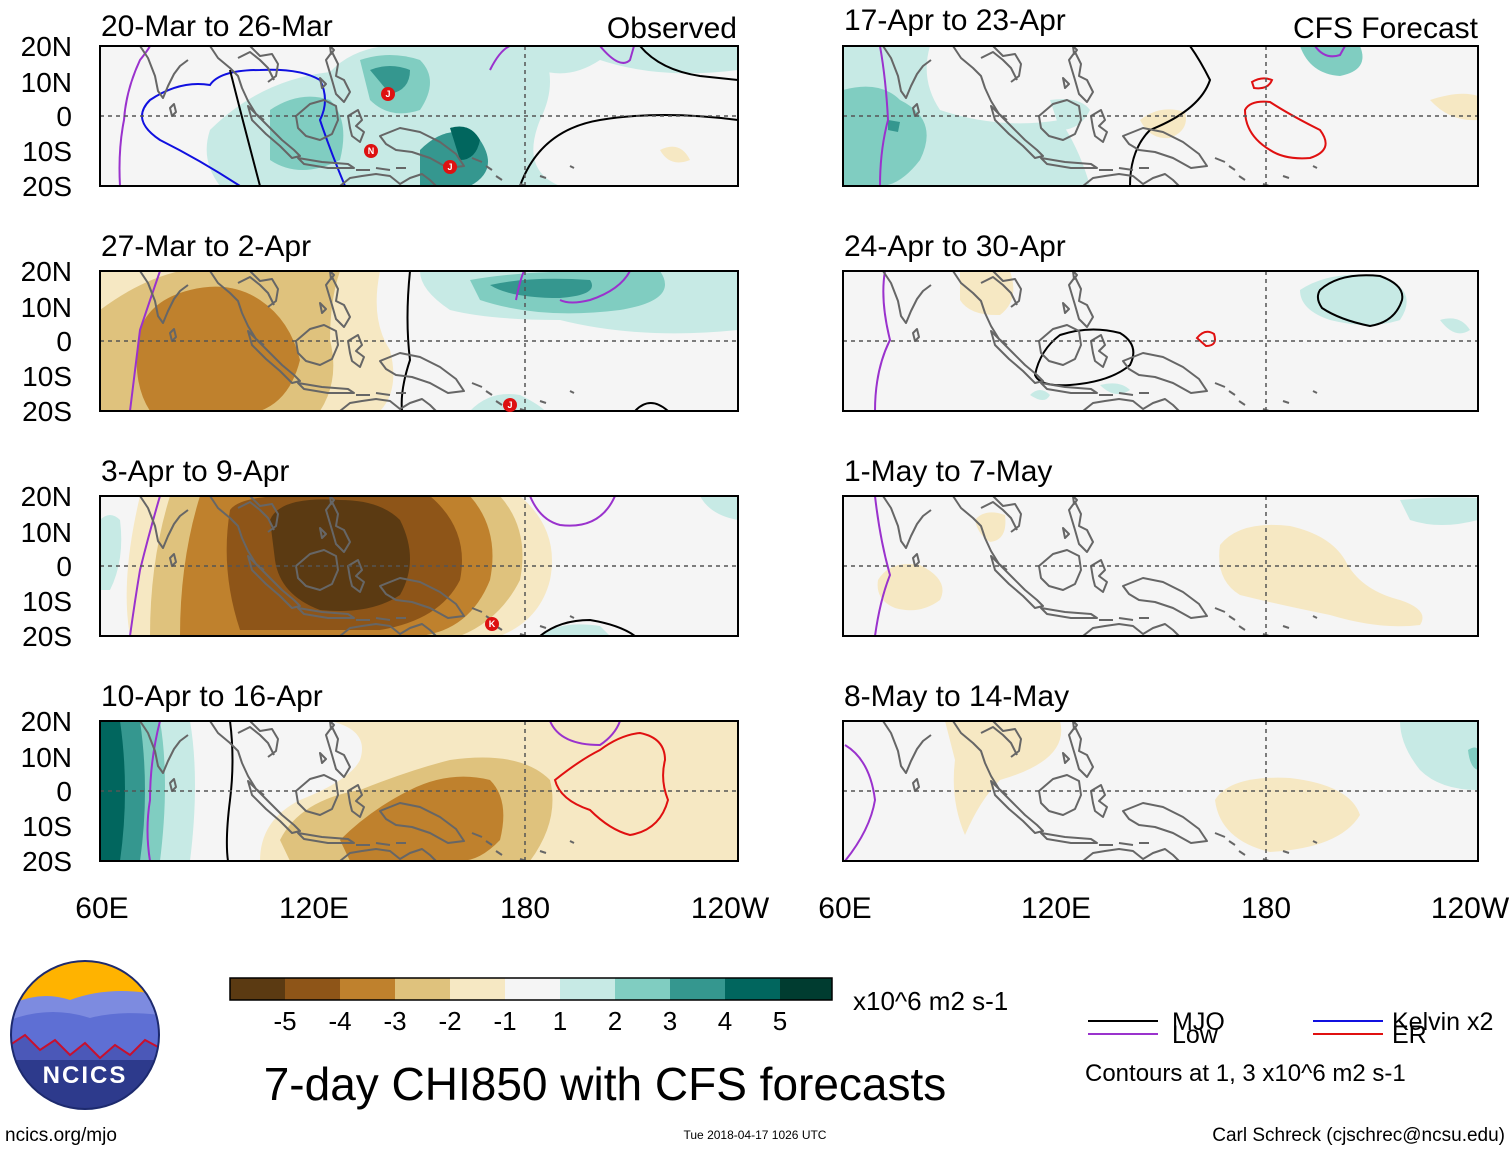 Image resolution: width=1510 pixels, height=1149 pixels. I want to click on panel-title-left-2: 27-Mar to 2-Apr, so click(206, 246).